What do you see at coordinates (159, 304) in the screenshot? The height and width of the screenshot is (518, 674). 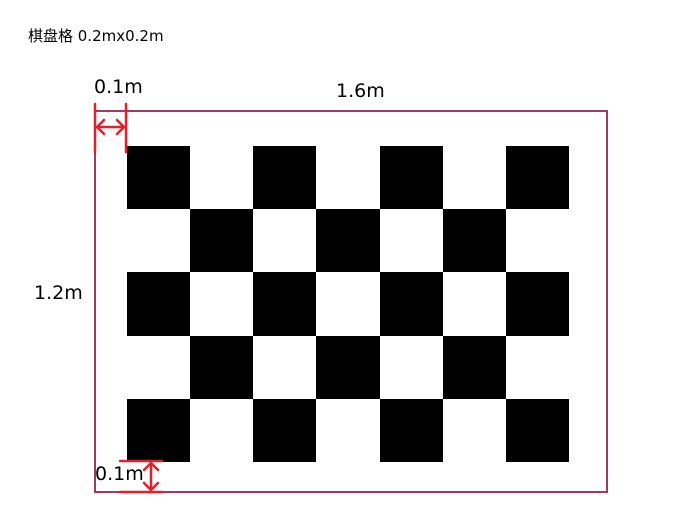 I see `dark-square-r3-c1` at bounding box center [159, 304].